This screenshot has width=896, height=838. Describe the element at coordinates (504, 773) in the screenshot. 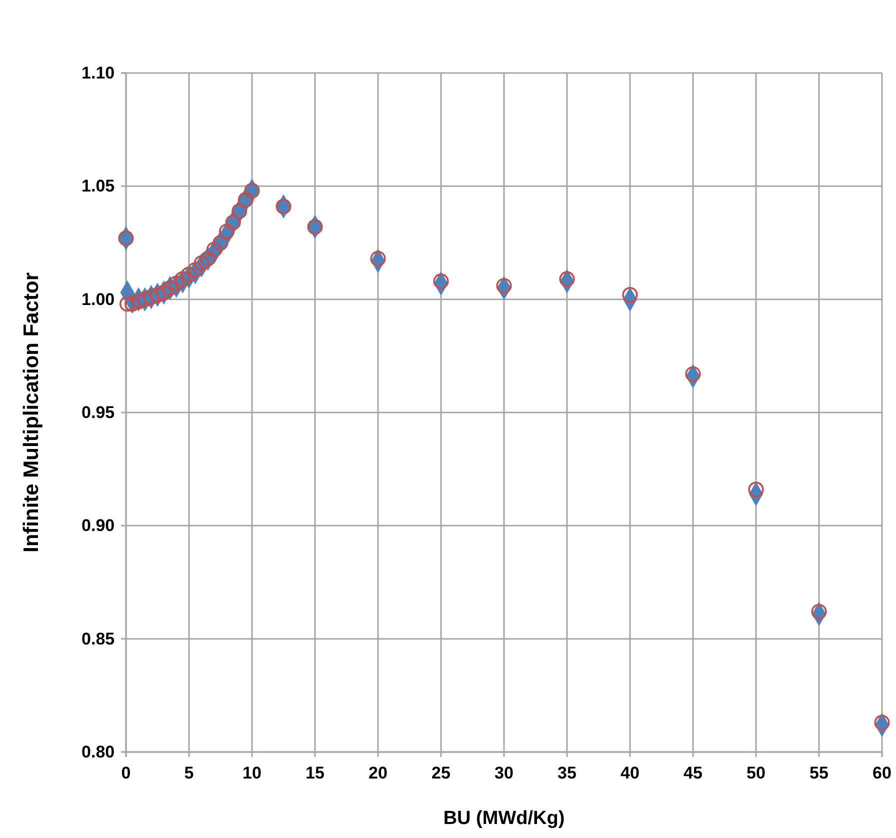

I see `x-tick-label: 30` at that location.